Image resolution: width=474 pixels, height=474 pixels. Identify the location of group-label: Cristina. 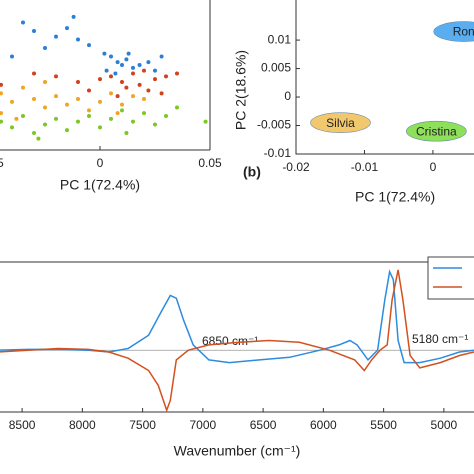
(436, 131).